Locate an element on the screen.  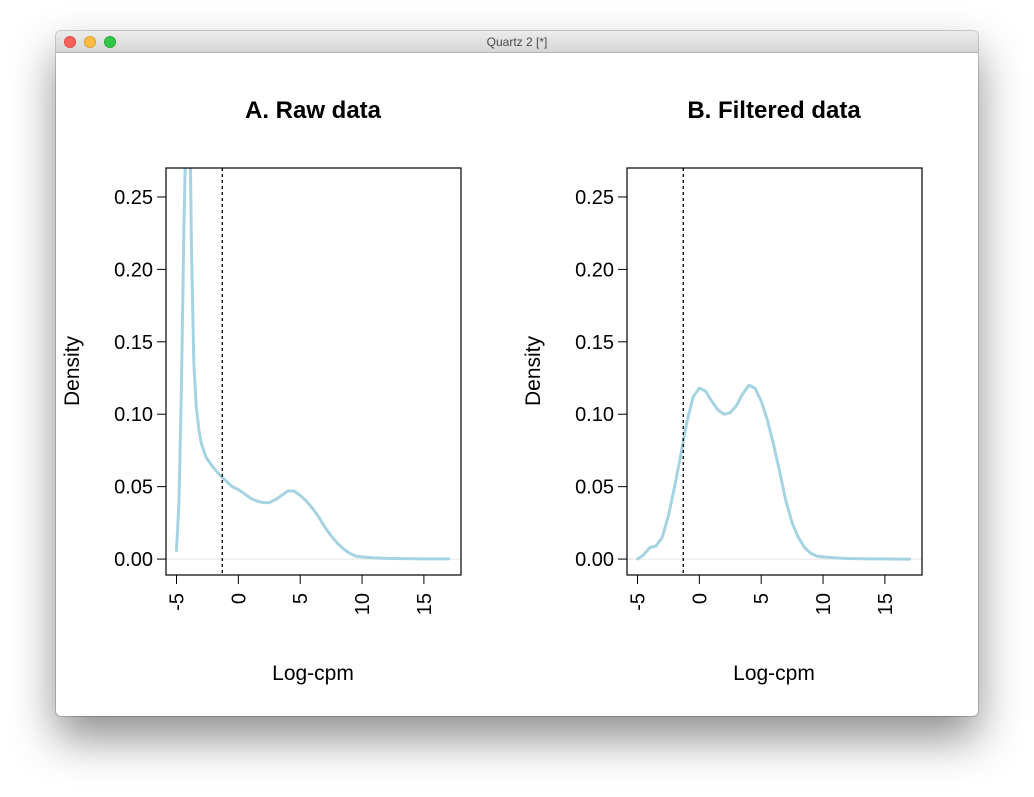
panel-b-ytick-label-4: 0.20 is located at coordinates (594, 270).